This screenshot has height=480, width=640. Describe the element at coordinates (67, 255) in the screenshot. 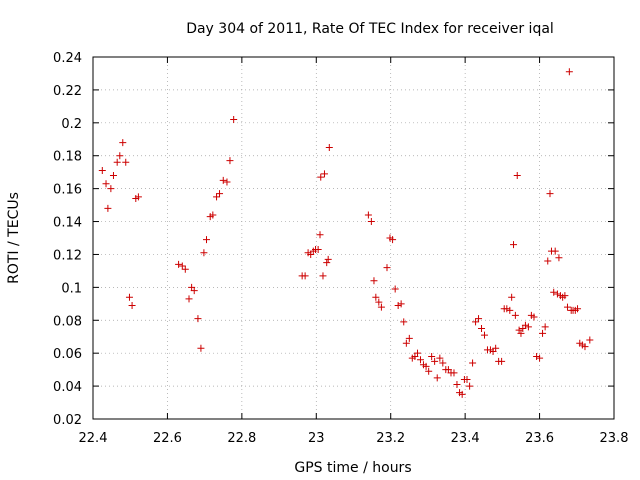

I see `y-tick-label: 0.12` at that location.